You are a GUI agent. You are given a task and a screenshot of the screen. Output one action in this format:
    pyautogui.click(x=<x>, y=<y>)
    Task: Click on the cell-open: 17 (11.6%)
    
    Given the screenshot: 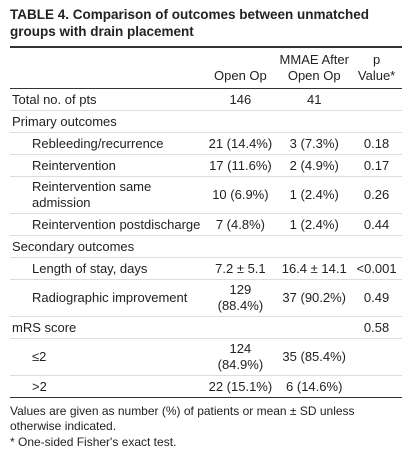 What is the action you would take?
    pyautogui.click(x=240, y=165)
    